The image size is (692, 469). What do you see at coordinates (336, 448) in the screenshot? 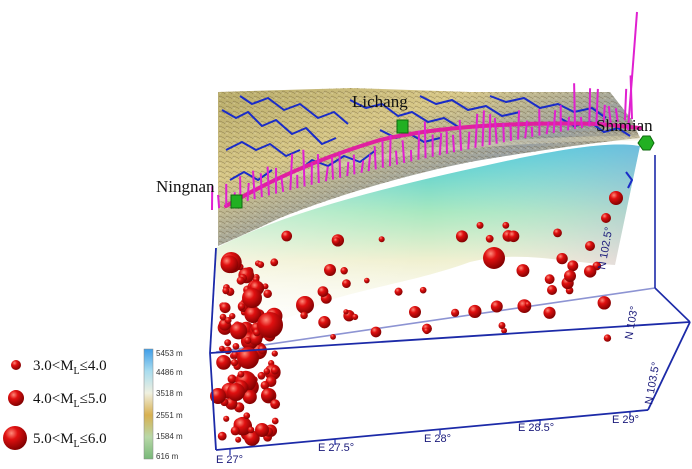
I see `axis-tick-label-e27-5: E 27.5°` at bounding box center [336, 448].